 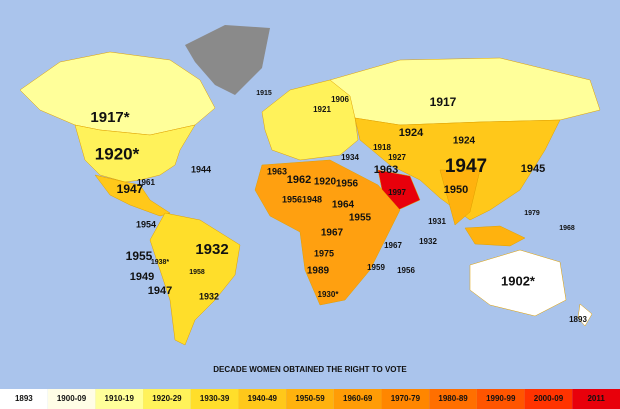 I want to click on year-label: 1958, so click(x=197, y=272).